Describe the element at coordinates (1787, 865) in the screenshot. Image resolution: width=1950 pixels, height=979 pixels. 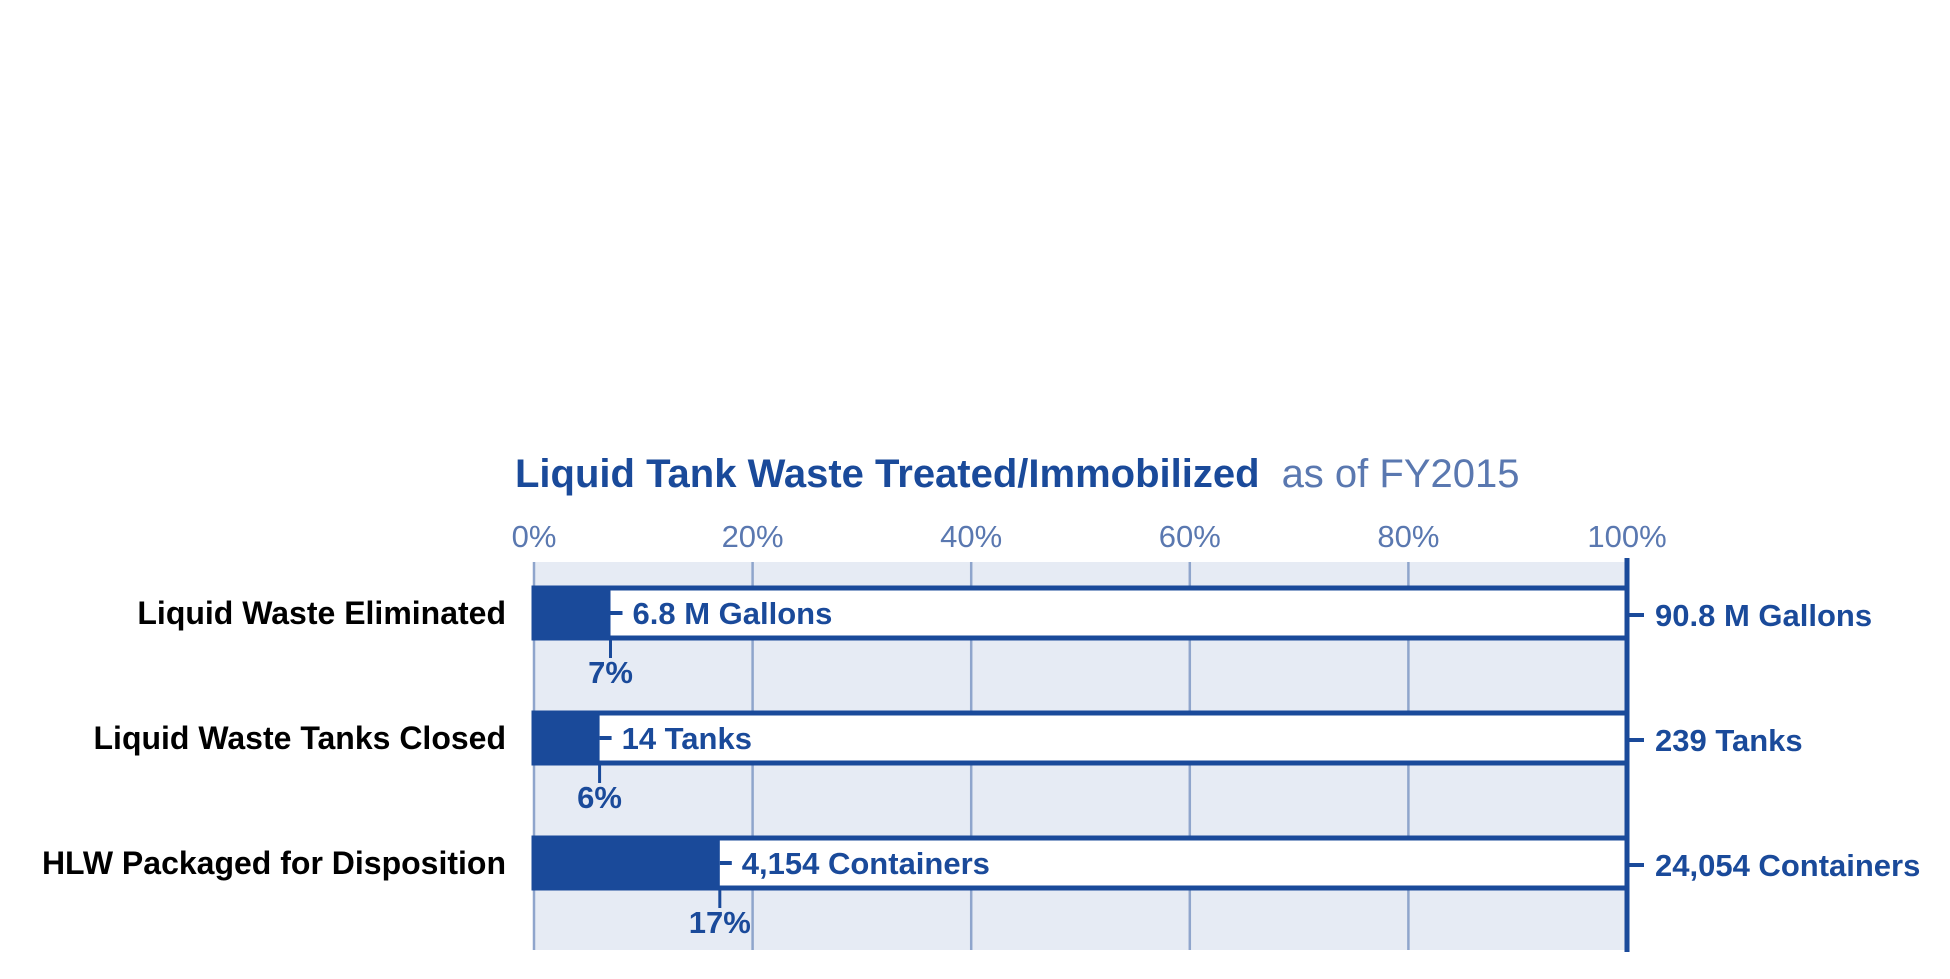
I see `total-label: 24,054 Containers` at that location.